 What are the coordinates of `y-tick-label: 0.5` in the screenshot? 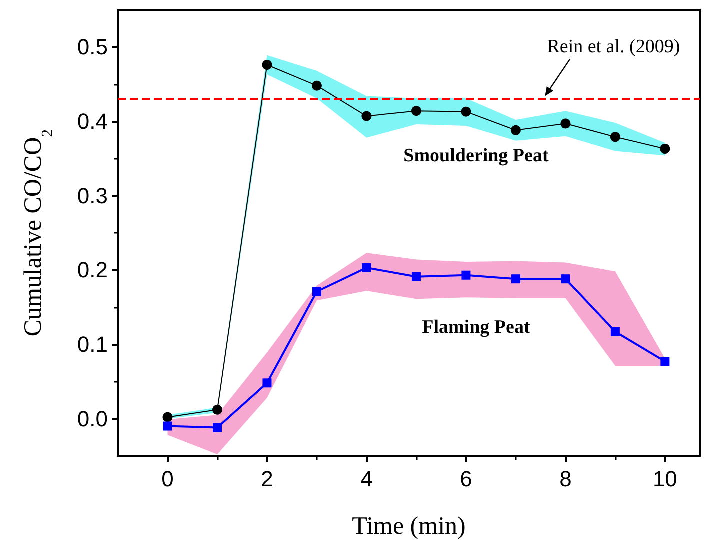 It's located at (92, 47).